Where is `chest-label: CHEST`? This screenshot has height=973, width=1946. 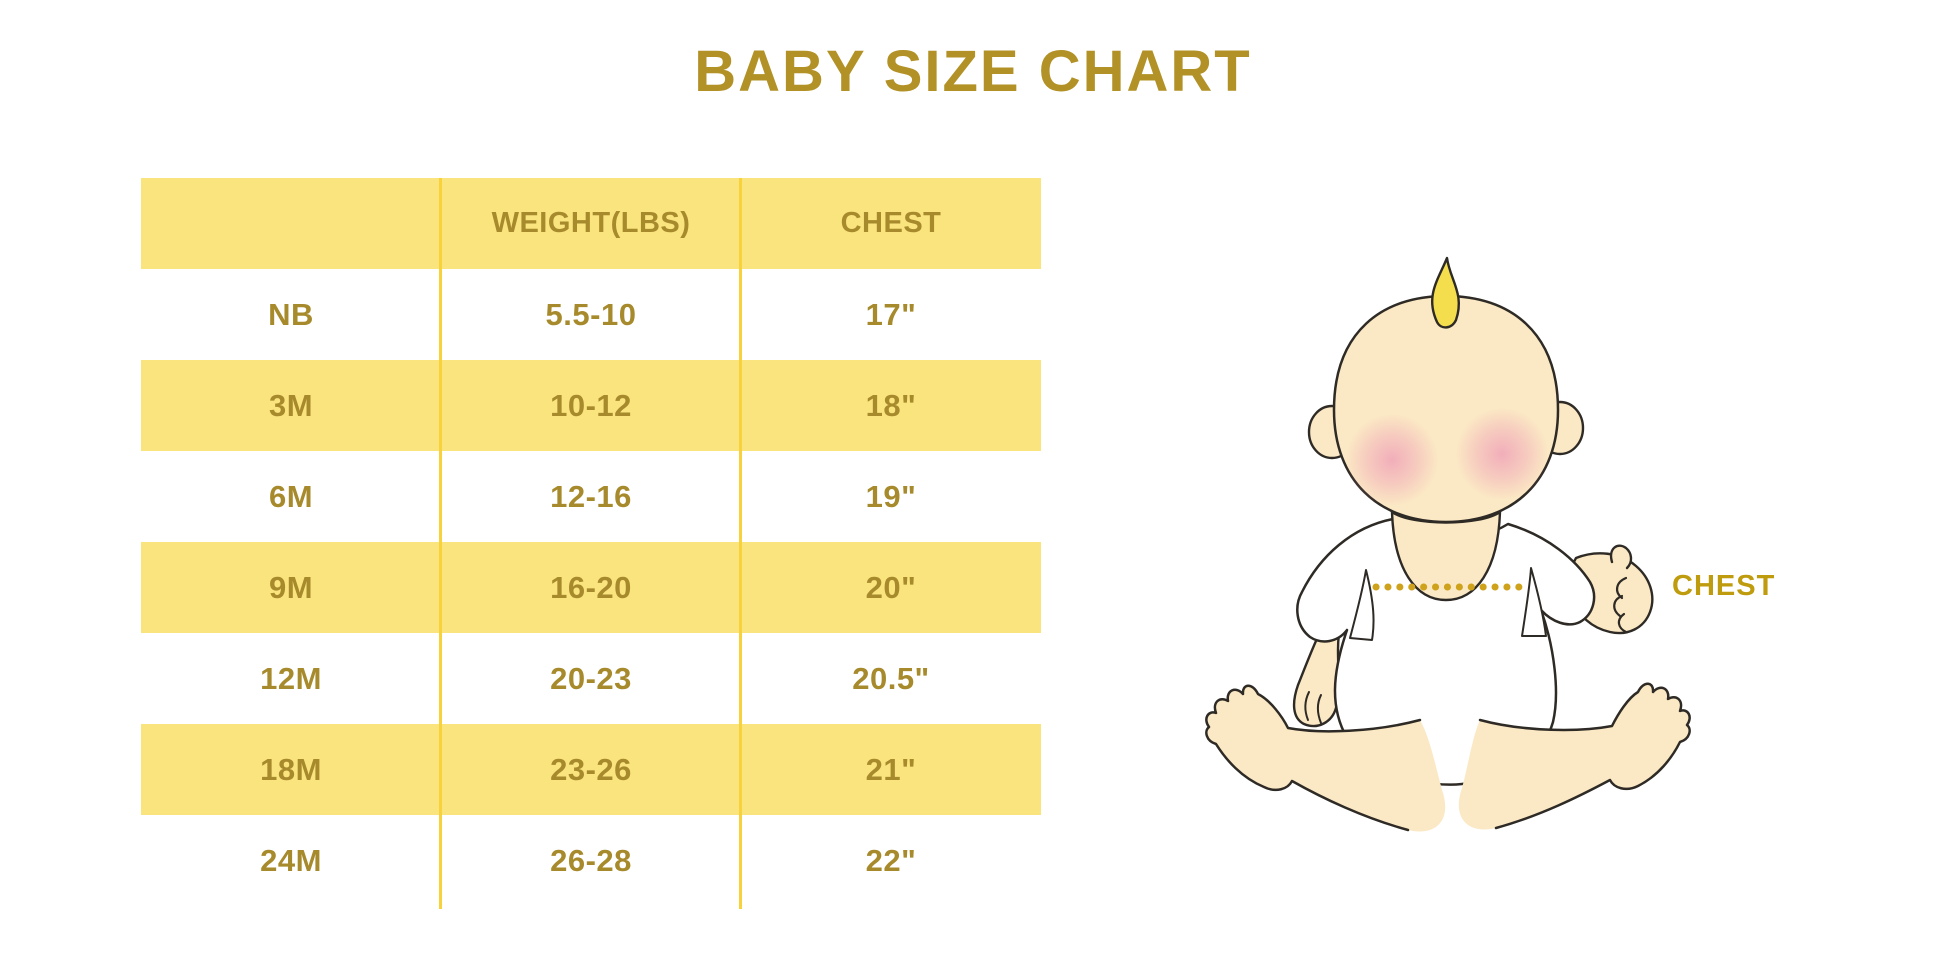
chest-label: CHEST is located at coordinates (1724, 586).